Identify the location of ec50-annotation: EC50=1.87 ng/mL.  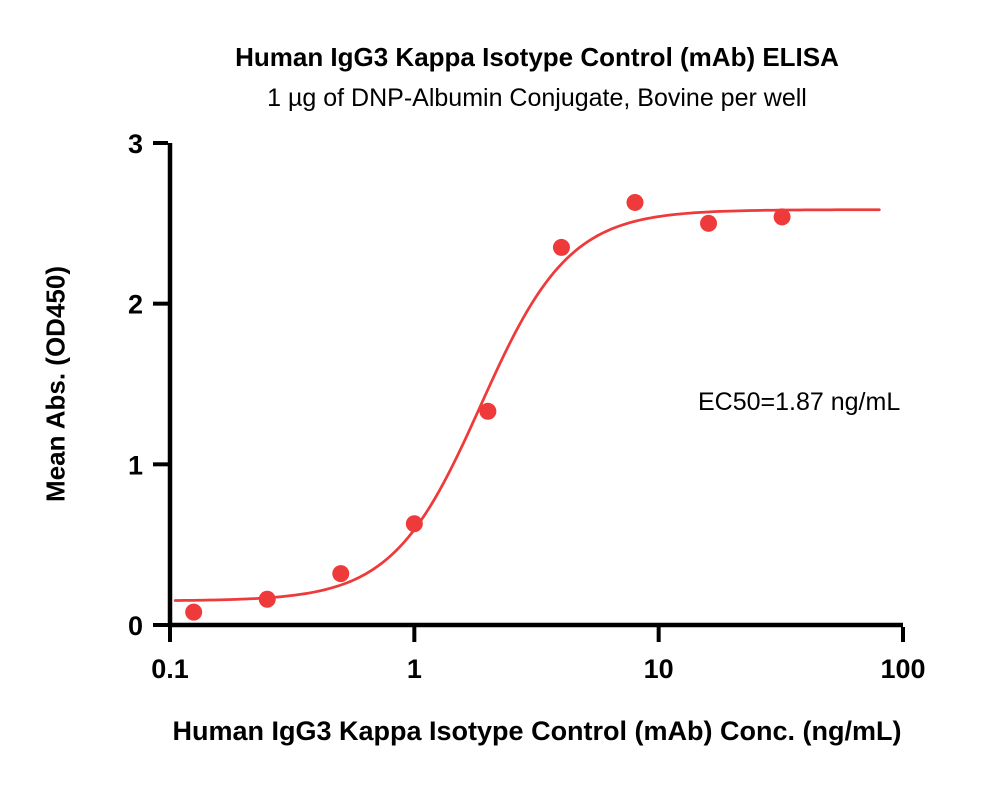
(799, 402).